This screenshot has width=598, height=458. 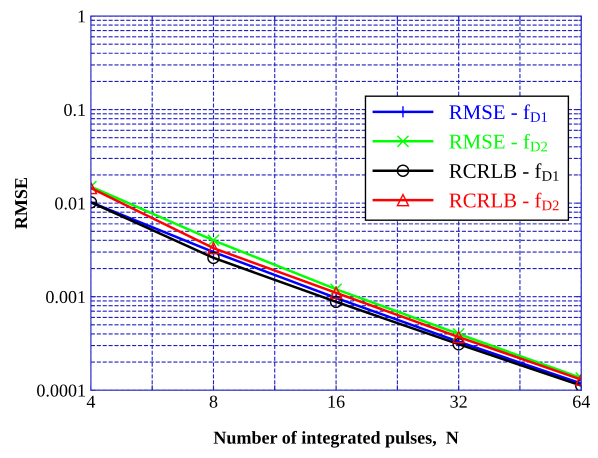 What do you see at coordinates (504, 172) in the screenshot?
I see `legend-label: RCRLB - f$_{D1}$` at bounding box center [504, 172].